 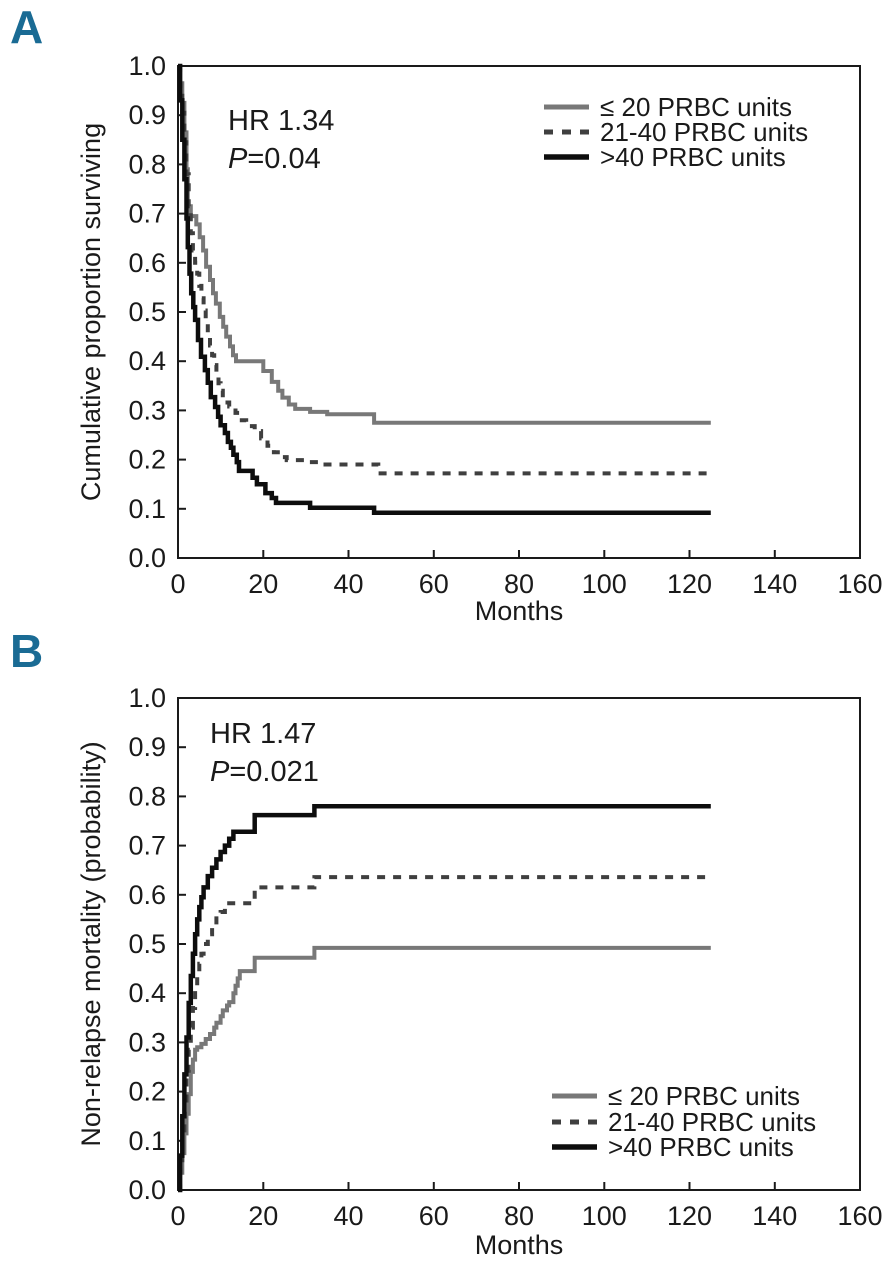 I want to click on hazard-ratio-annotation: HR 1.34, so click(x=281, y=121).